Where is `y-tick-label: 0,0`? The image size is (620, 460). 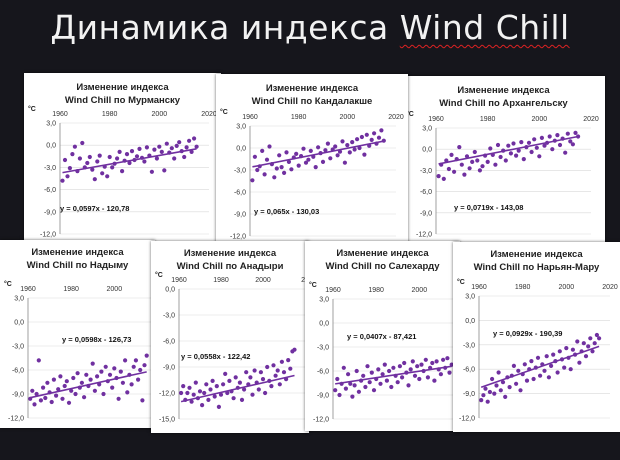
y-tick-label: 0,0 is located at coordinates (470, 321).